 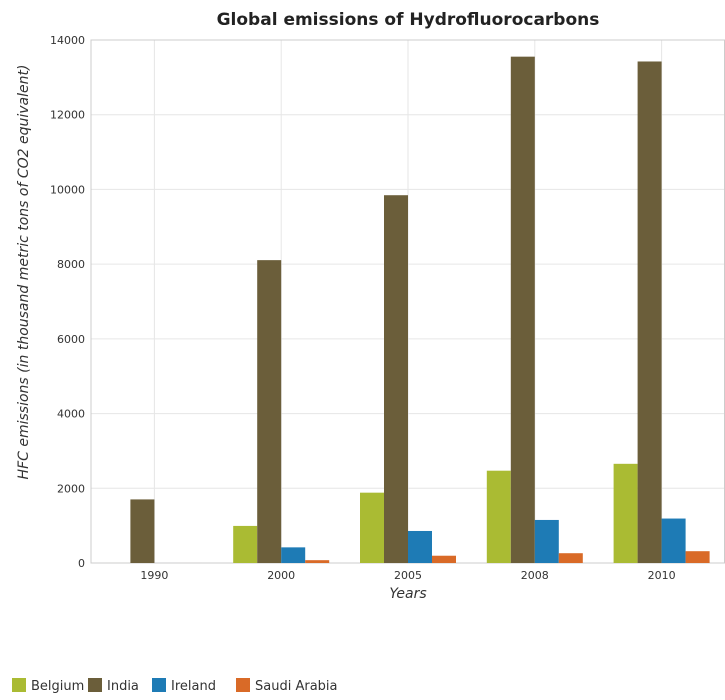 I want to click on legend-item-ireland: Ireland, so click(x=184, y=686).